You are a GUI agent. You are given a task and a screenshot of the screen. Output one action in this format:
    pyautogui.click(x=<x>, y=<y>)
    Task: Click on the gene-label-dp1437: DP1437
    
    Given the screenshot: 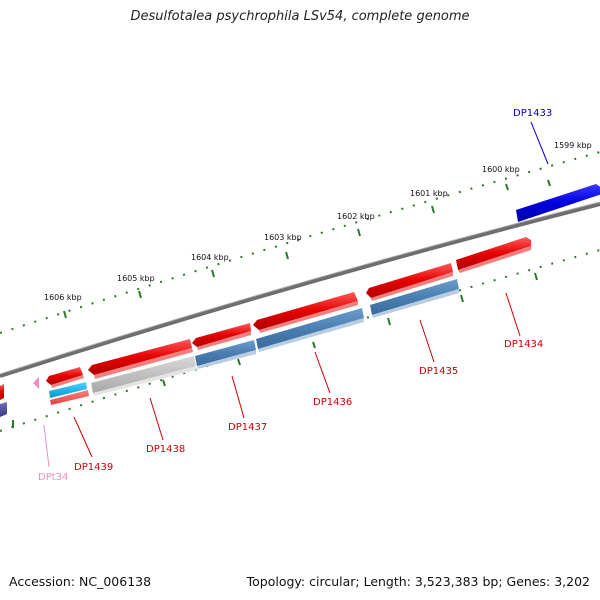 What is the action you would take?
    pyautogui.click(x=247, y=427)
    